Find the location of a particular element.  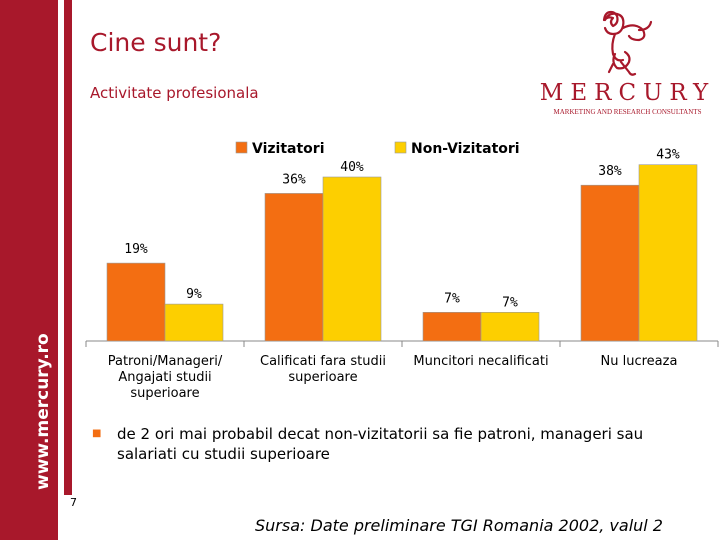

data-label: 19% is located at coordinates (136, 249).